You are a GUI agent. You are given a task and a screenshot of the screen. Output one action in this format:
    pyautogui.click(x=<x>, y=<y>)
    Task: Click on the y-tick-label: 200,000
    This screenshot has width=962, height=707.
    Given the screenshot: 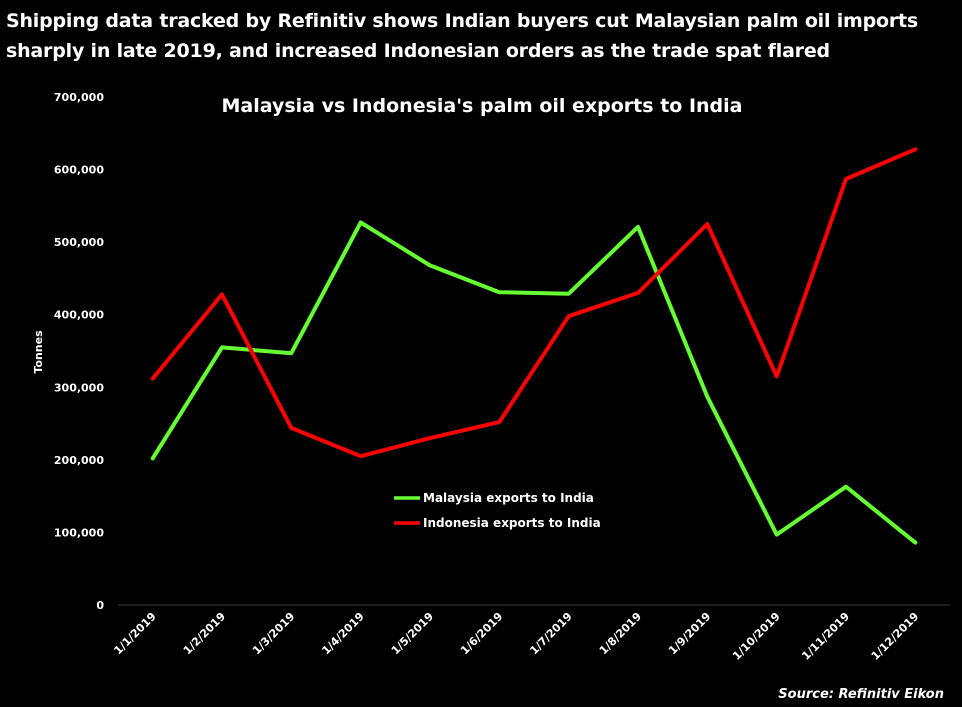 What is the action you would take?
    pyautogui.click(x=79, y=460)
    